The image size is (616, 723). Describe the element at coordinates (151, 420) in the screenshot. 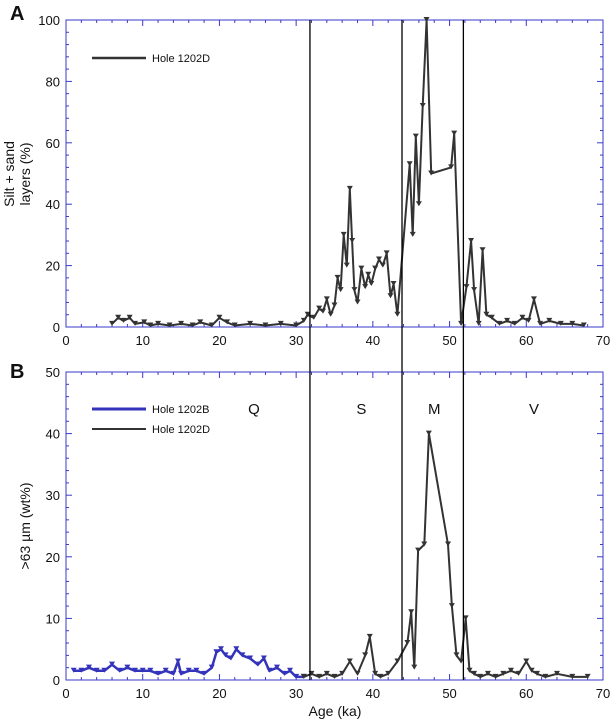

I see `panel-b-legend: Hole 1202B Hole 1202D` at that location.